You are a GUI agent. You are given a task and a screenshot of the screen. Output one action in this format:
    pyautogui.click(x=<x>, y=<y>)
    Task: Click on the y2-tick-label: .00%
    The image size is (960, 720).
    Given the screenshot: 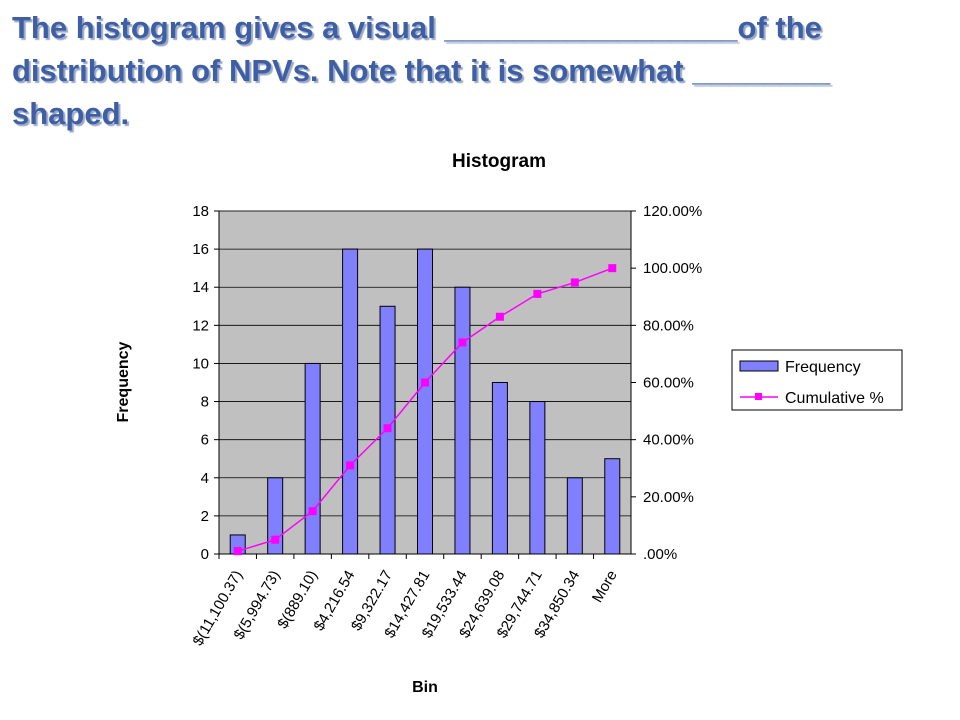 What is the action you would take?
    pyautogui.click(x=660, y=554)
    